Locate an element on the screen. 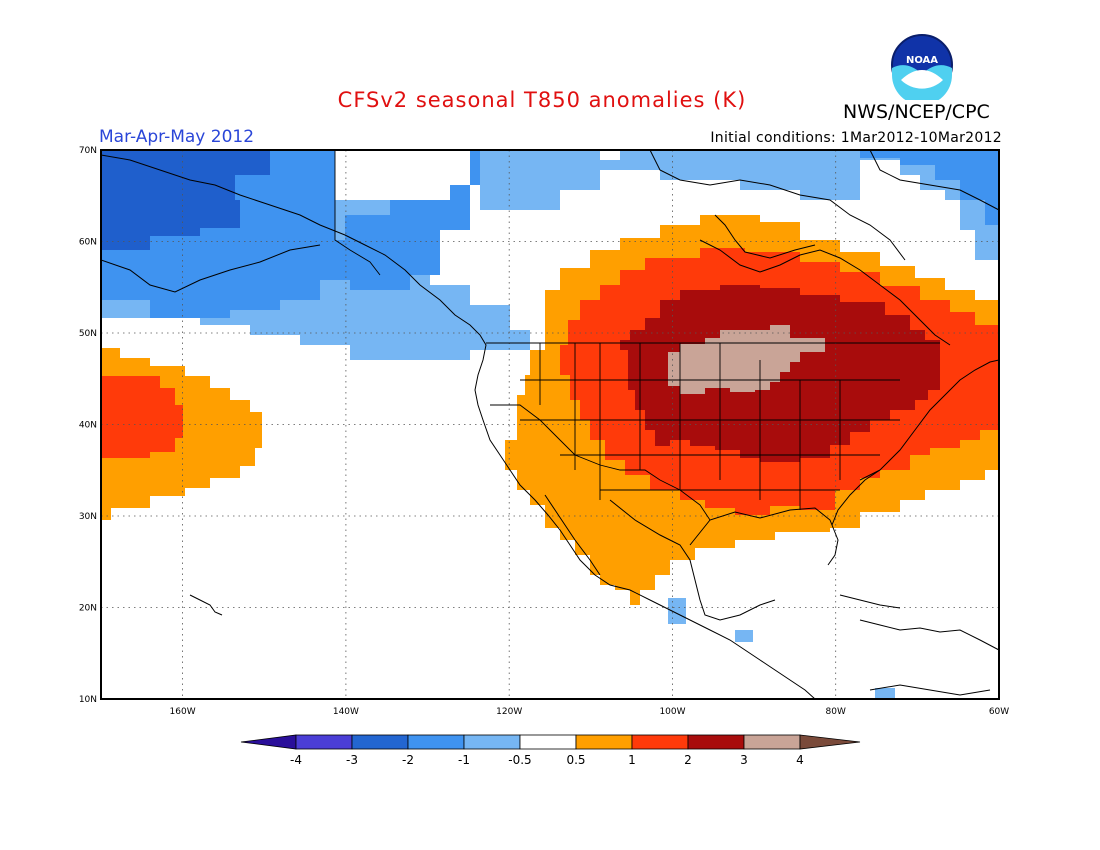 Image resolution: width=1100 pixels, height=850 pixels. lon-label-100w: 100W is located at coordinates (672, 712).